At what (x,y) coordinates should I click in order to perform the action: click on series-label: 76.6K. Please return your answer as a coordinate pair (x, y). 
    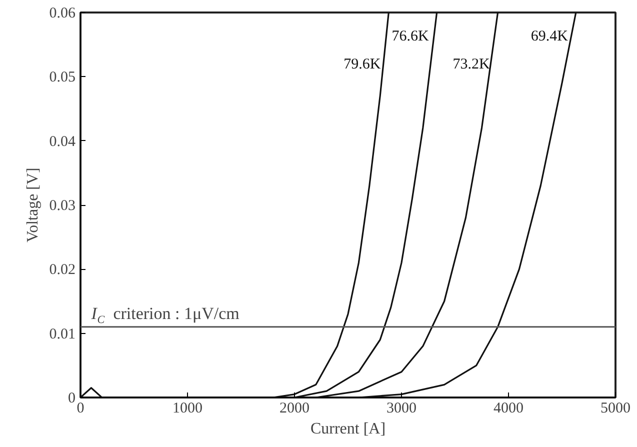
    Looking at the image, I should click on (410, 36).